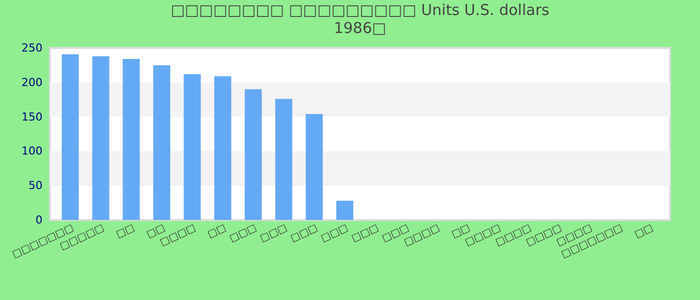 This screenshot has width=700, height=300. Describe the element at coordinates (32, 82) in the screenshot. I see `y-tick-label: 200` at that location.